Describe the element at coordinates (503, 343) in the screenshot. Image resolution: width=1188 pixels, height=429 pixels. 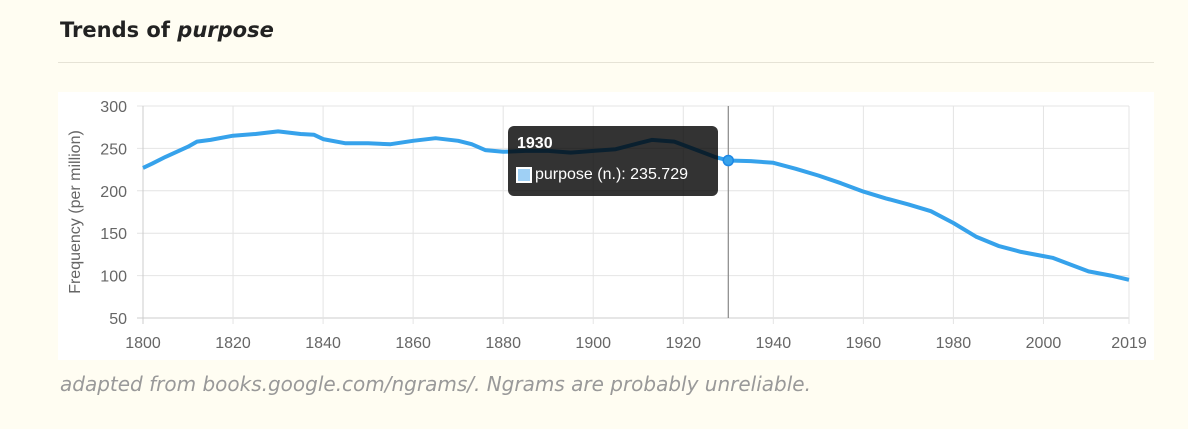
I see `x-tick-label: 1880` at that location.